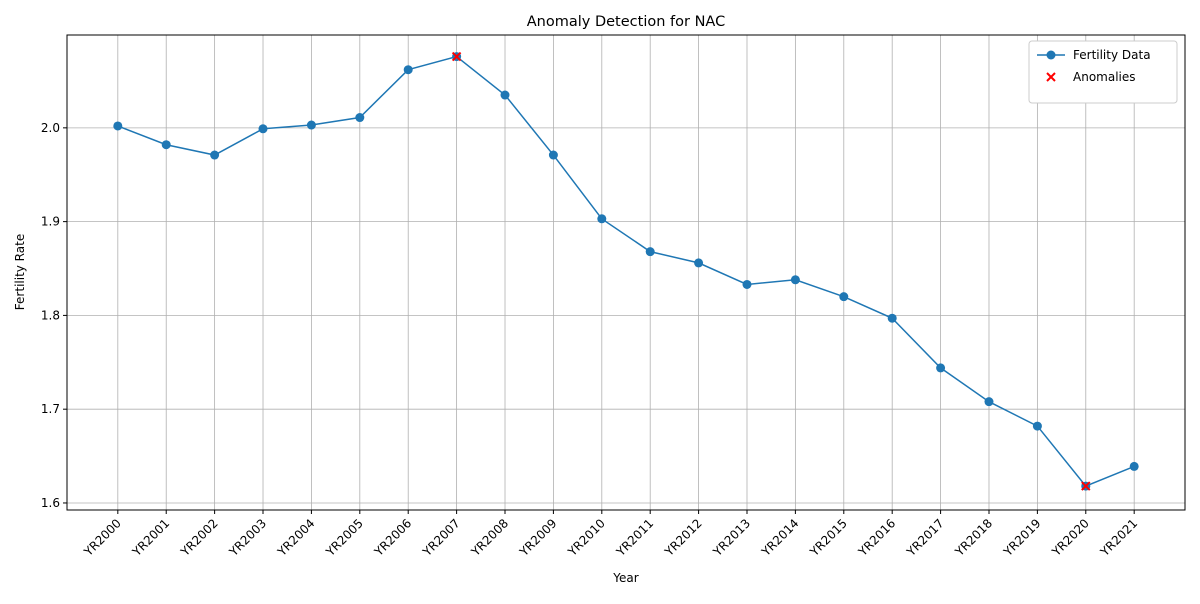 The height and width of the screenshot is (604, 1200). I want to click on x-tick-label: YR2019, so click(1021, 537).